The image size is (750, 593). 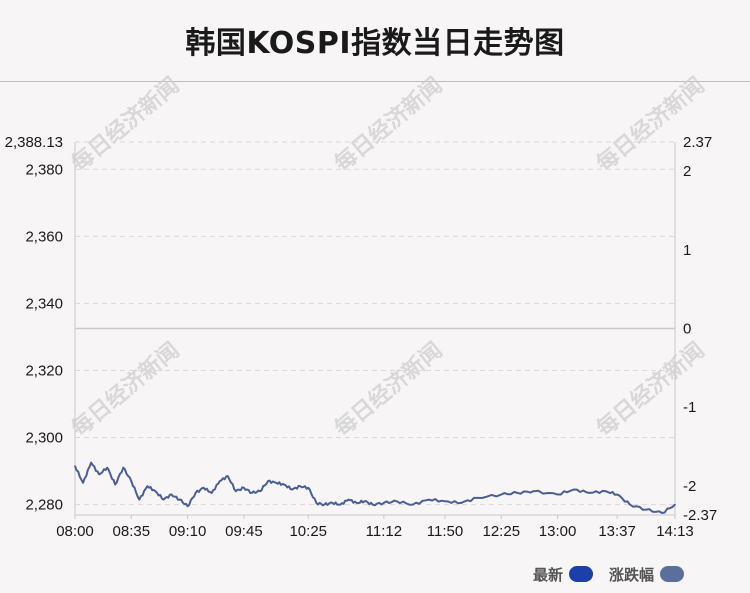 I want to click on x-tick-label: 11:12, so click(x=384, y=531).